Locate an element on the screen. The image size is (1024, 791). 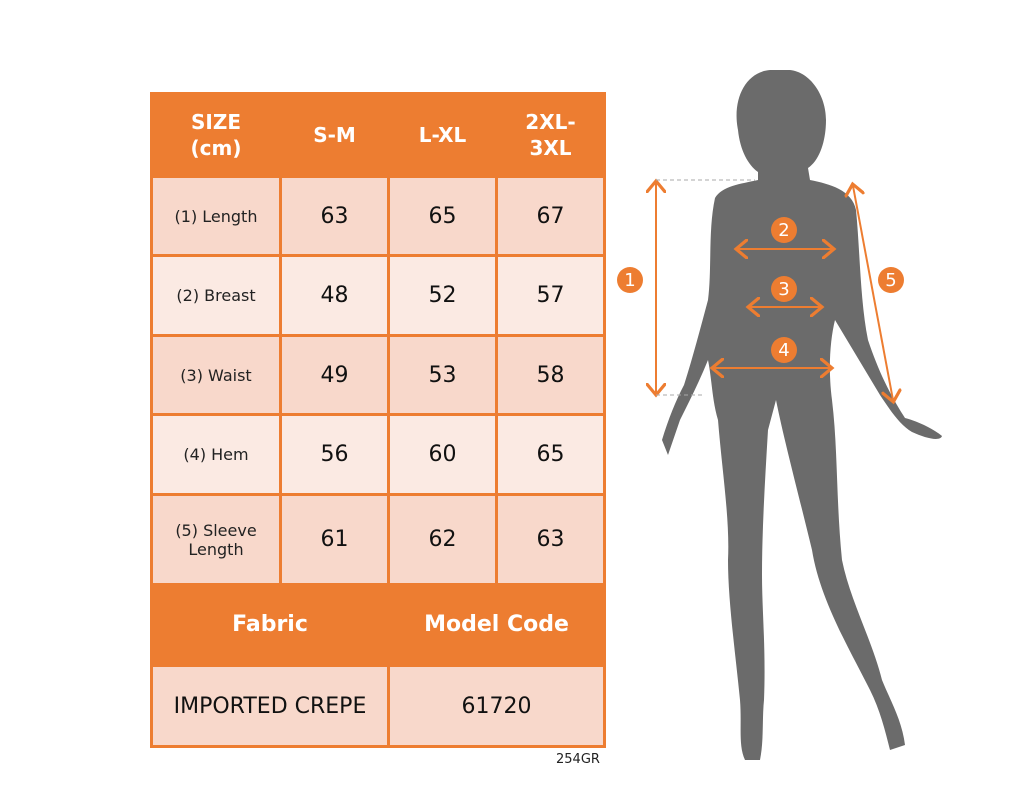
footer-value-row: IMPORTED CREPE 61720 is located at coordinates (378, 706).